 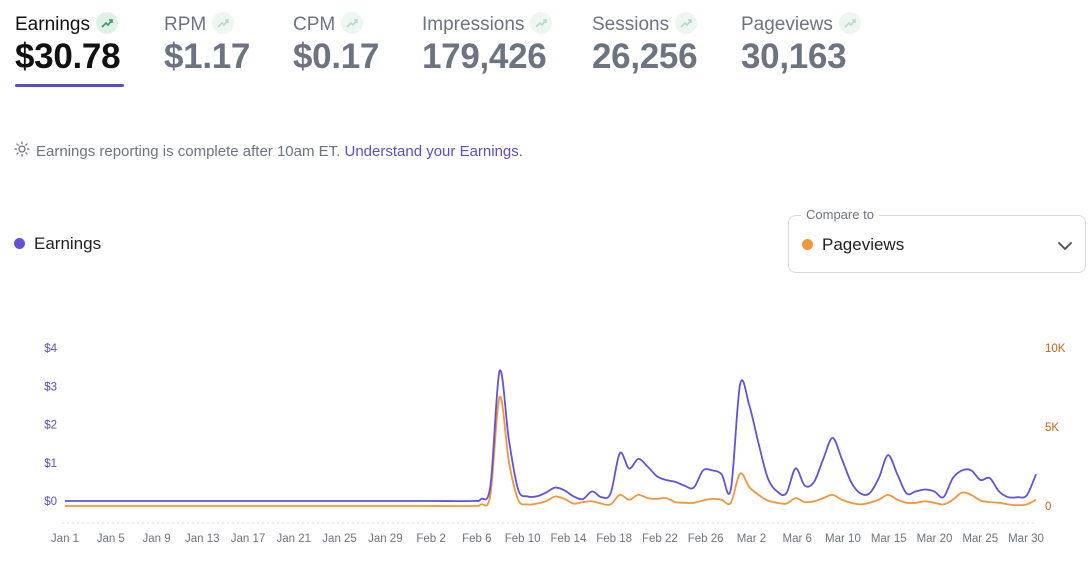 What do you see at coordinates (50, 502) in the screenshot?
I see `y-left-tick-label: $0` at bounding box center [50, 502].